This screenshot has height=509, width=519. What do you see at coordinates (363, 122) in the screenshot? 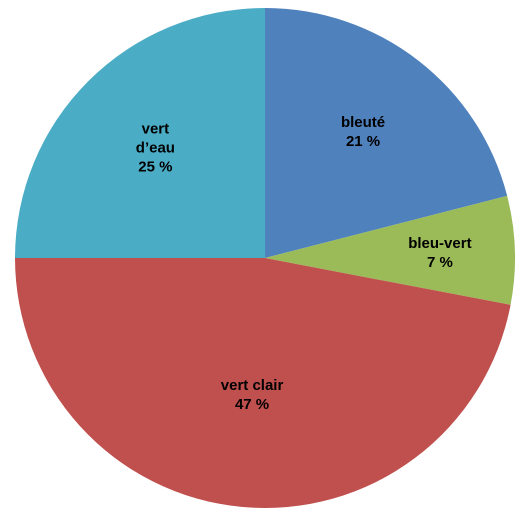
I see `category-label: bleuté` at bounding box center [363, 122].